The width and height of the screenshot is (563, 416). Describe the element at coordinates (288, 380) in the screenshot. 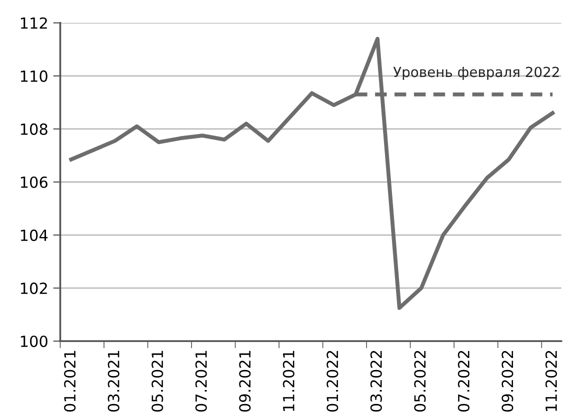

I see `x-tick-label: 11.2021` at that location.